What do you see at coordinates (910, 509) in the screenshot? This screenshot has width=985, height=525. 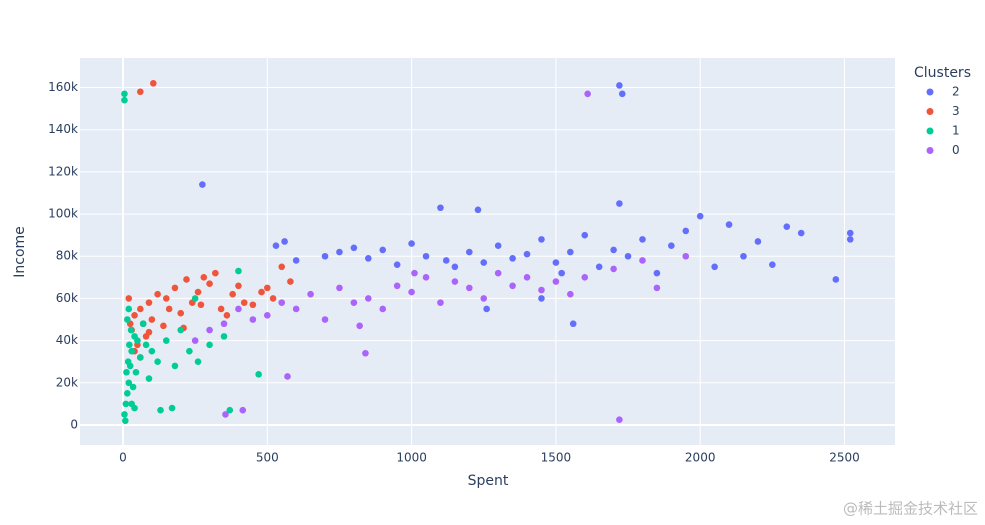 I see `watermark: @稀土掘金技术社区` at bounding box center [910, 509].